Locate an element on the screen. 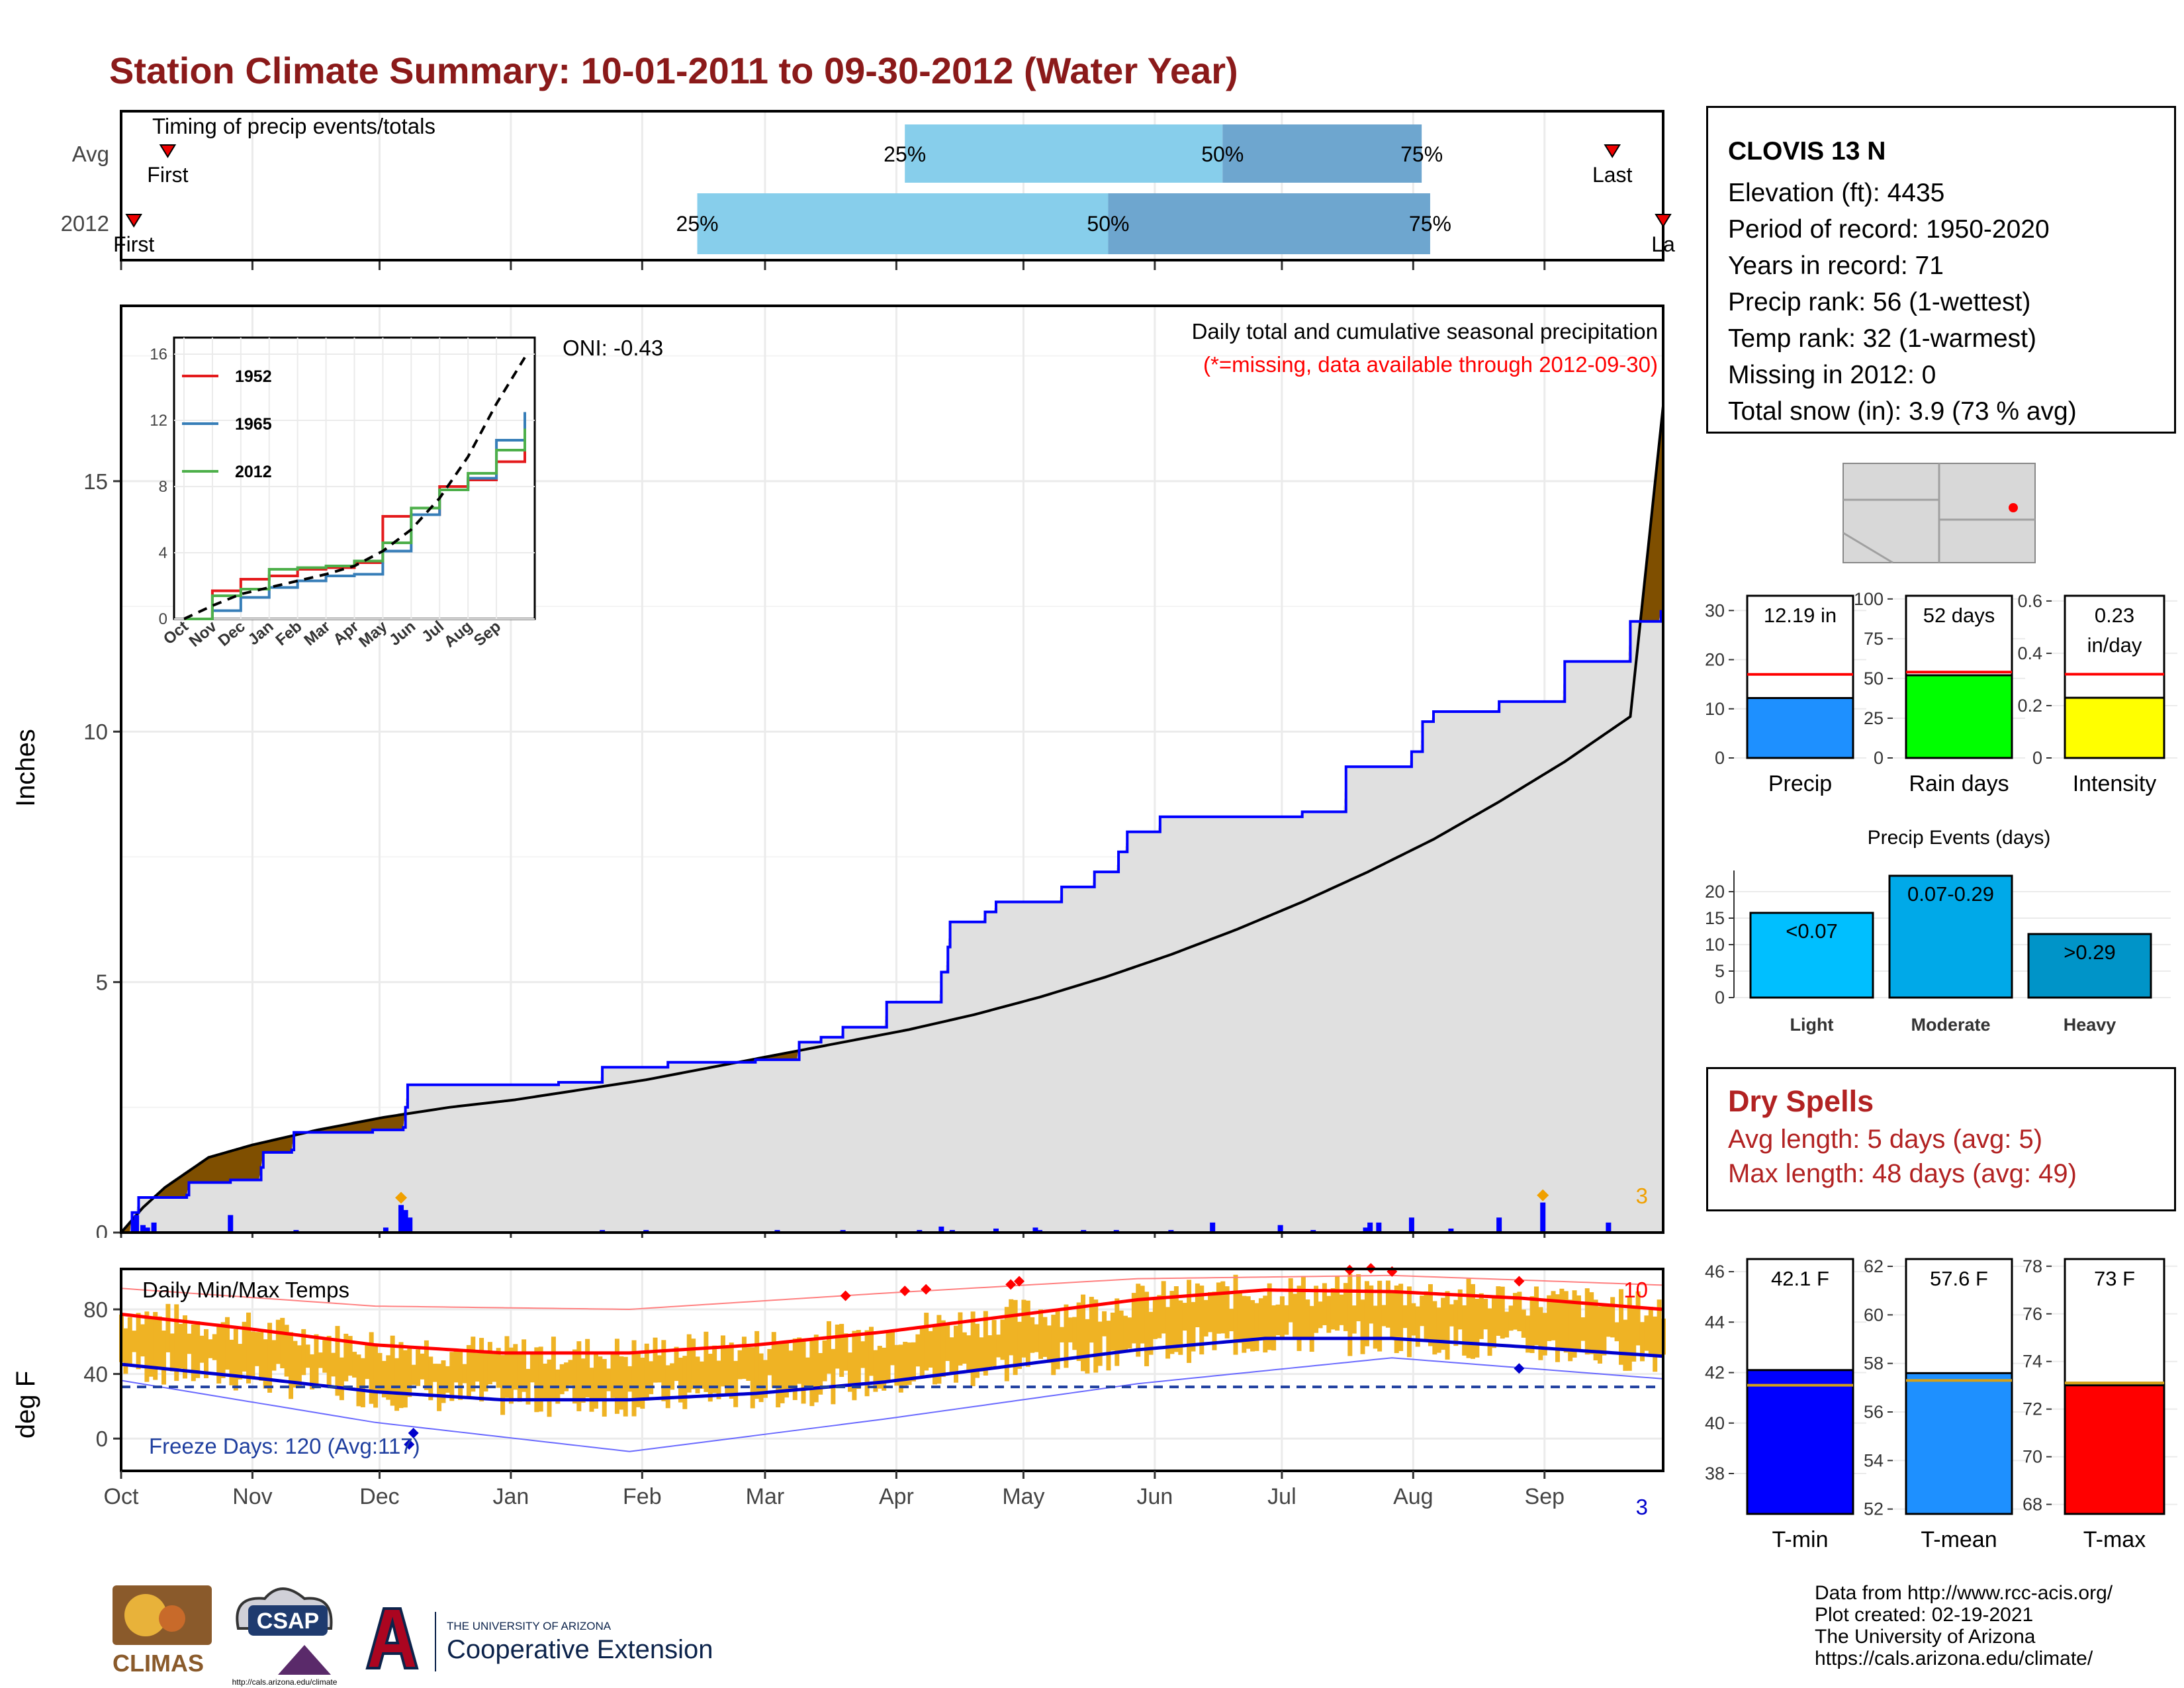 This screenshot has height=1688, width=2184. record-high-marker is located at coordinates (845, 1295).